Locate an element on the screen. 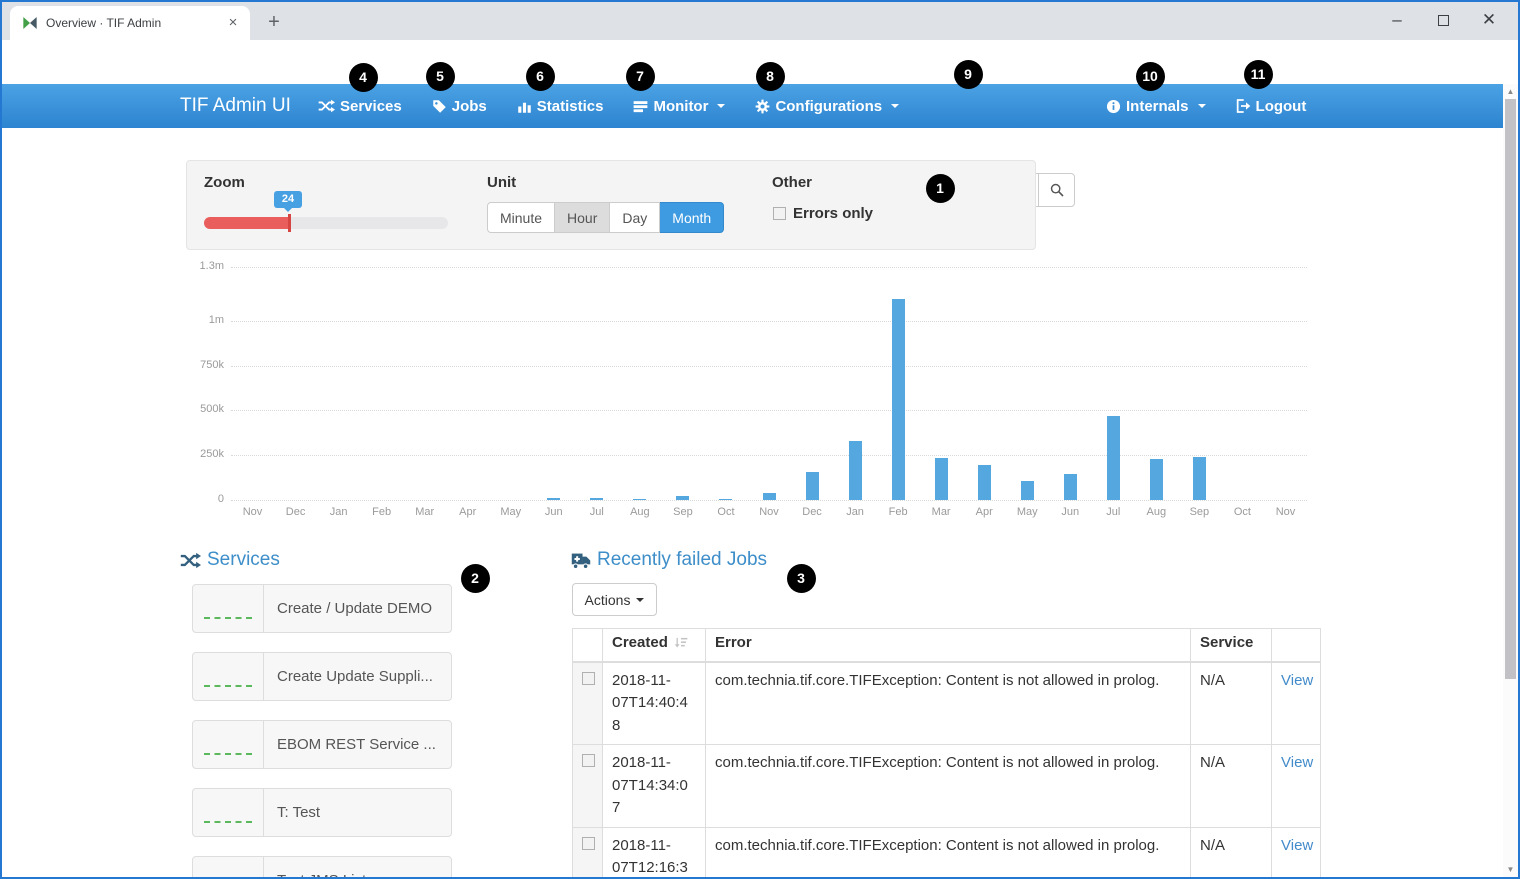  gridline-1m is located at coordinates (769, 321).